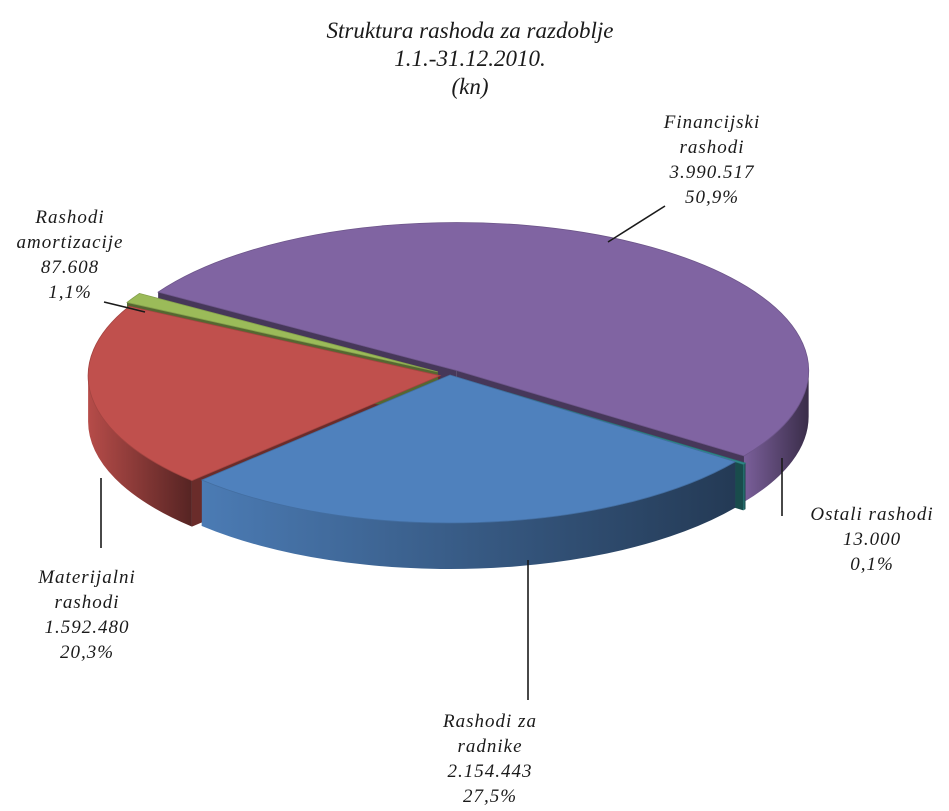 The height and width of the screenshot is (811, 949). Describe the element at coordinates (872, 564) in the screenshot. I see `label-line: 0,1%` at that location.